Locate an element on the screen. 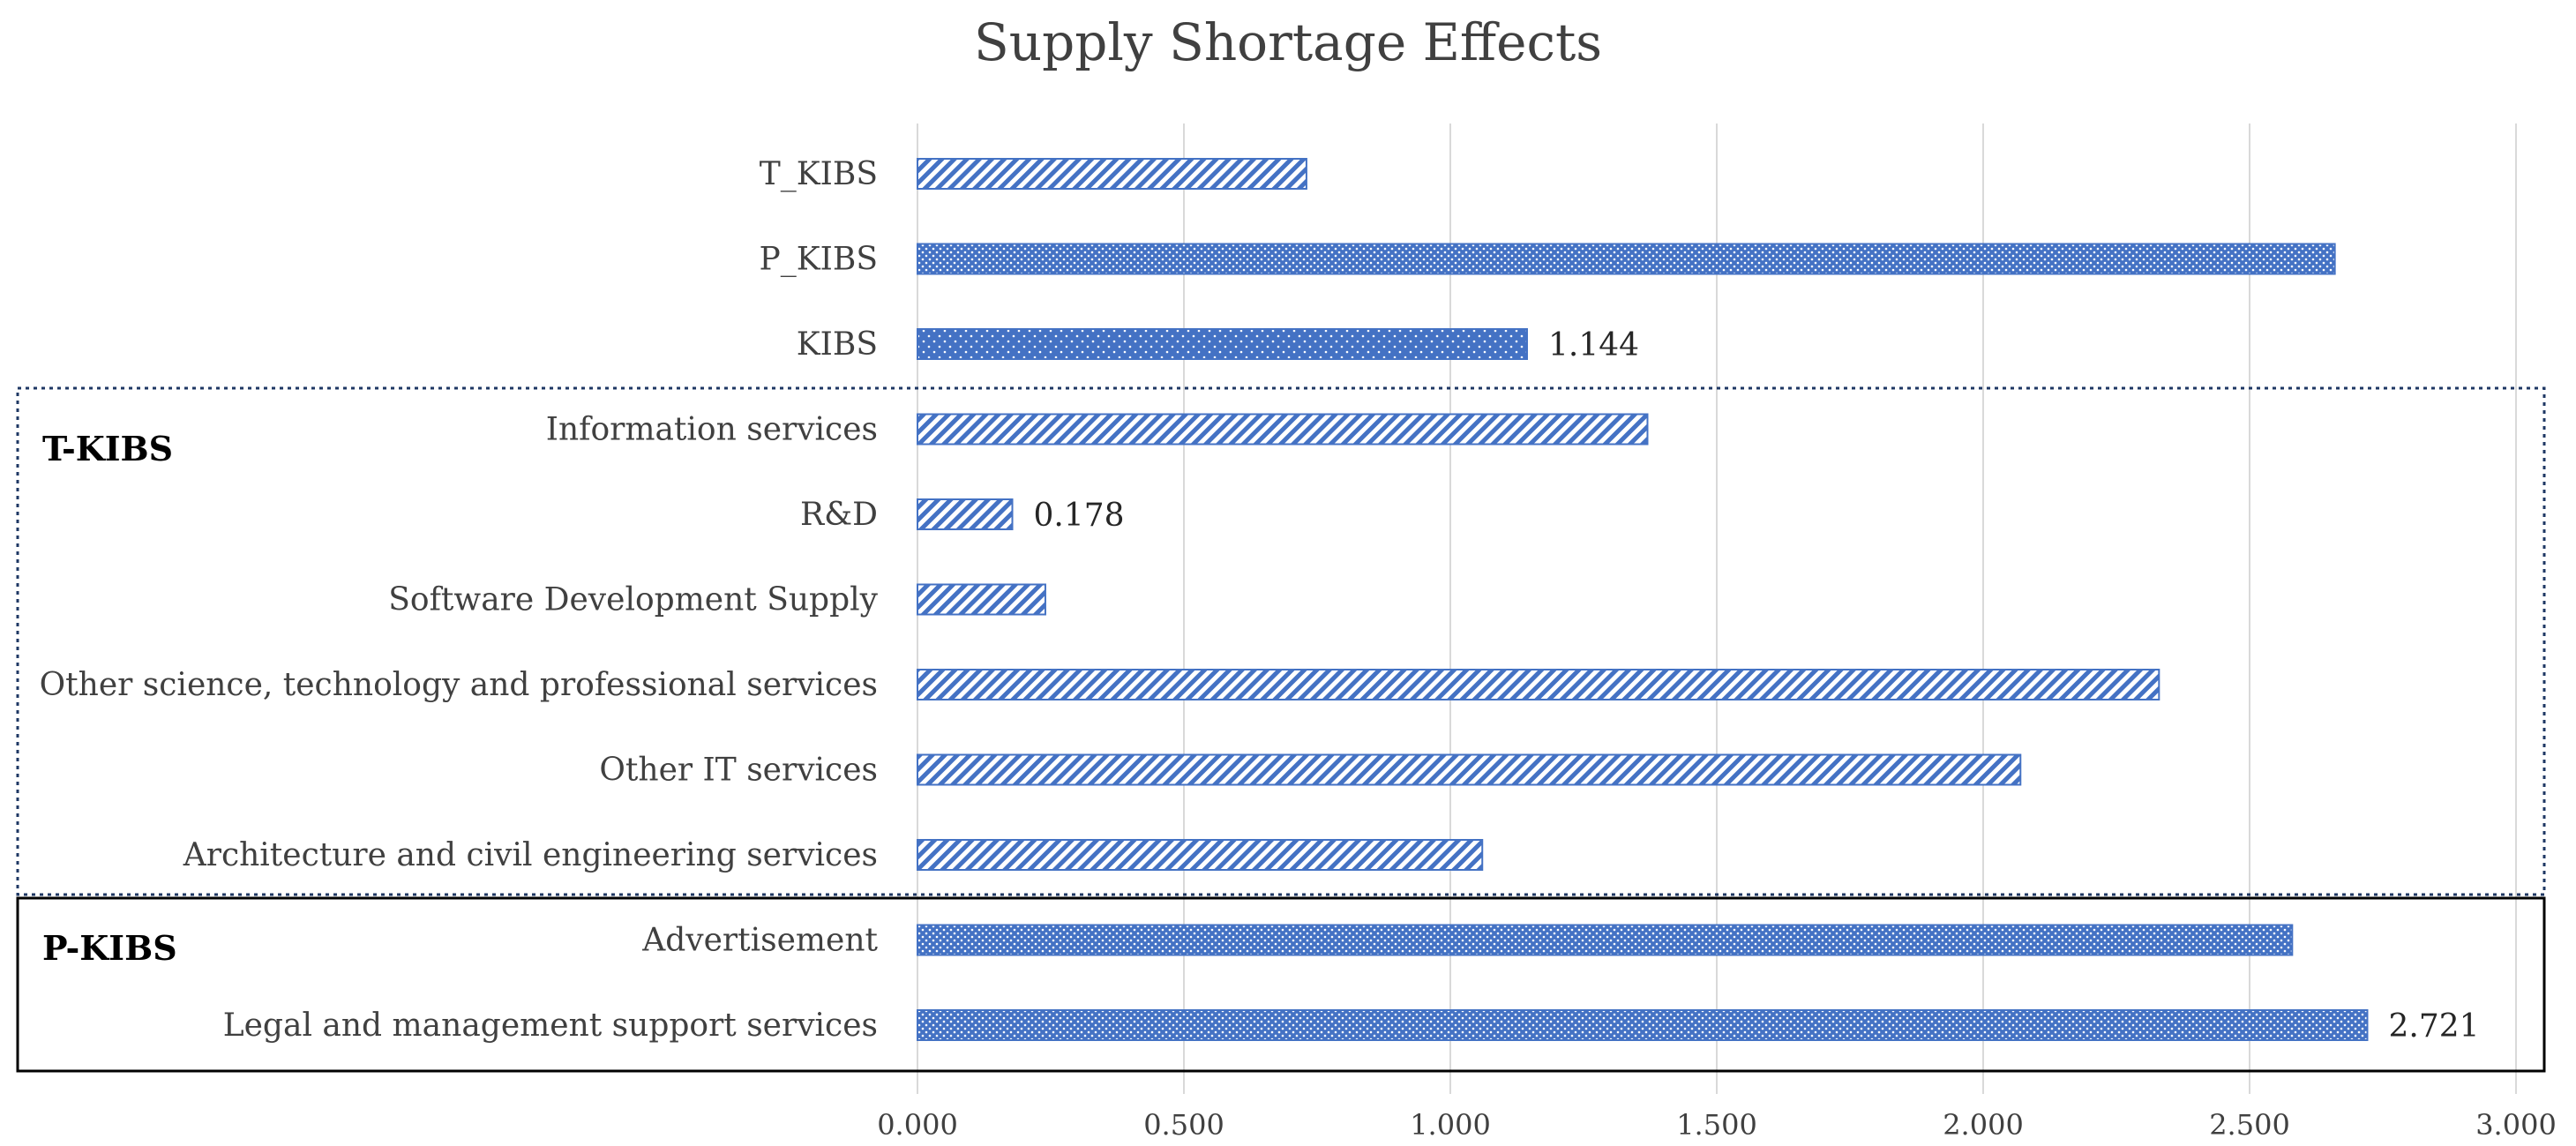 The width and height of the screenshot is (2576, 1146). bar-software-development-supply is located at coordinates (982, 599).